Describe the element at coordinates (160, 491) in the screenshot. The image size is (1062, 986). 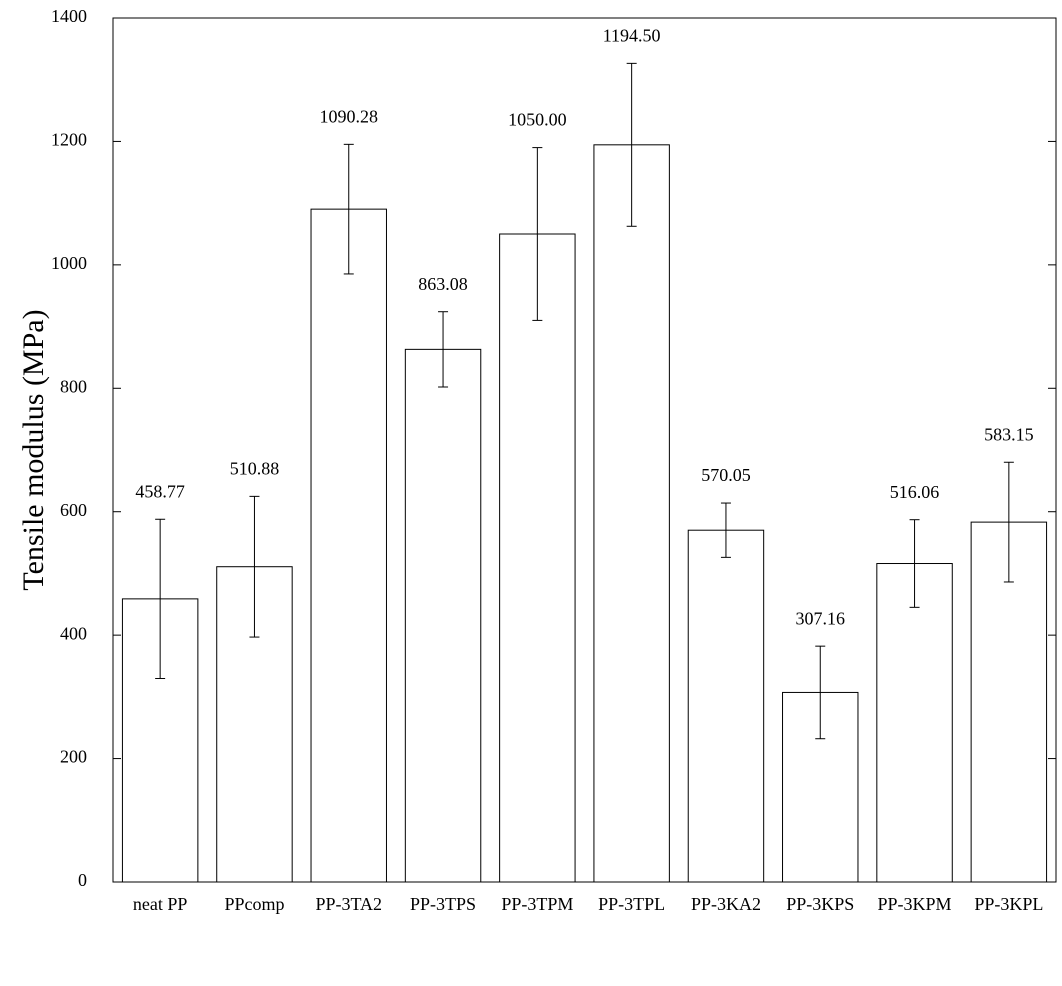
I see `value-label: 458.77` at that location.